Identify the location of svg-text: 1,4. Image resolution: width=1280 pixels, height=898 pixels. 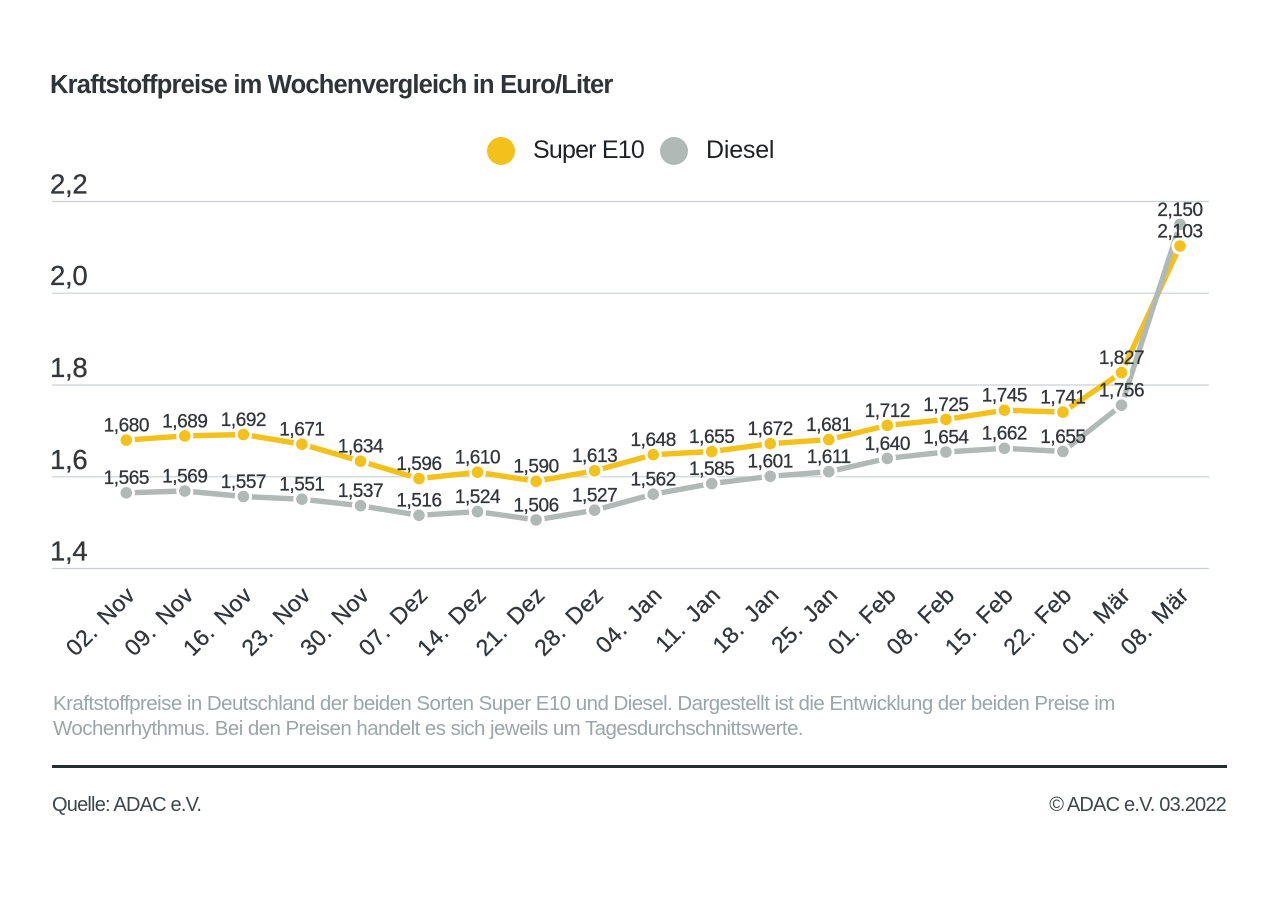
(68, 551).